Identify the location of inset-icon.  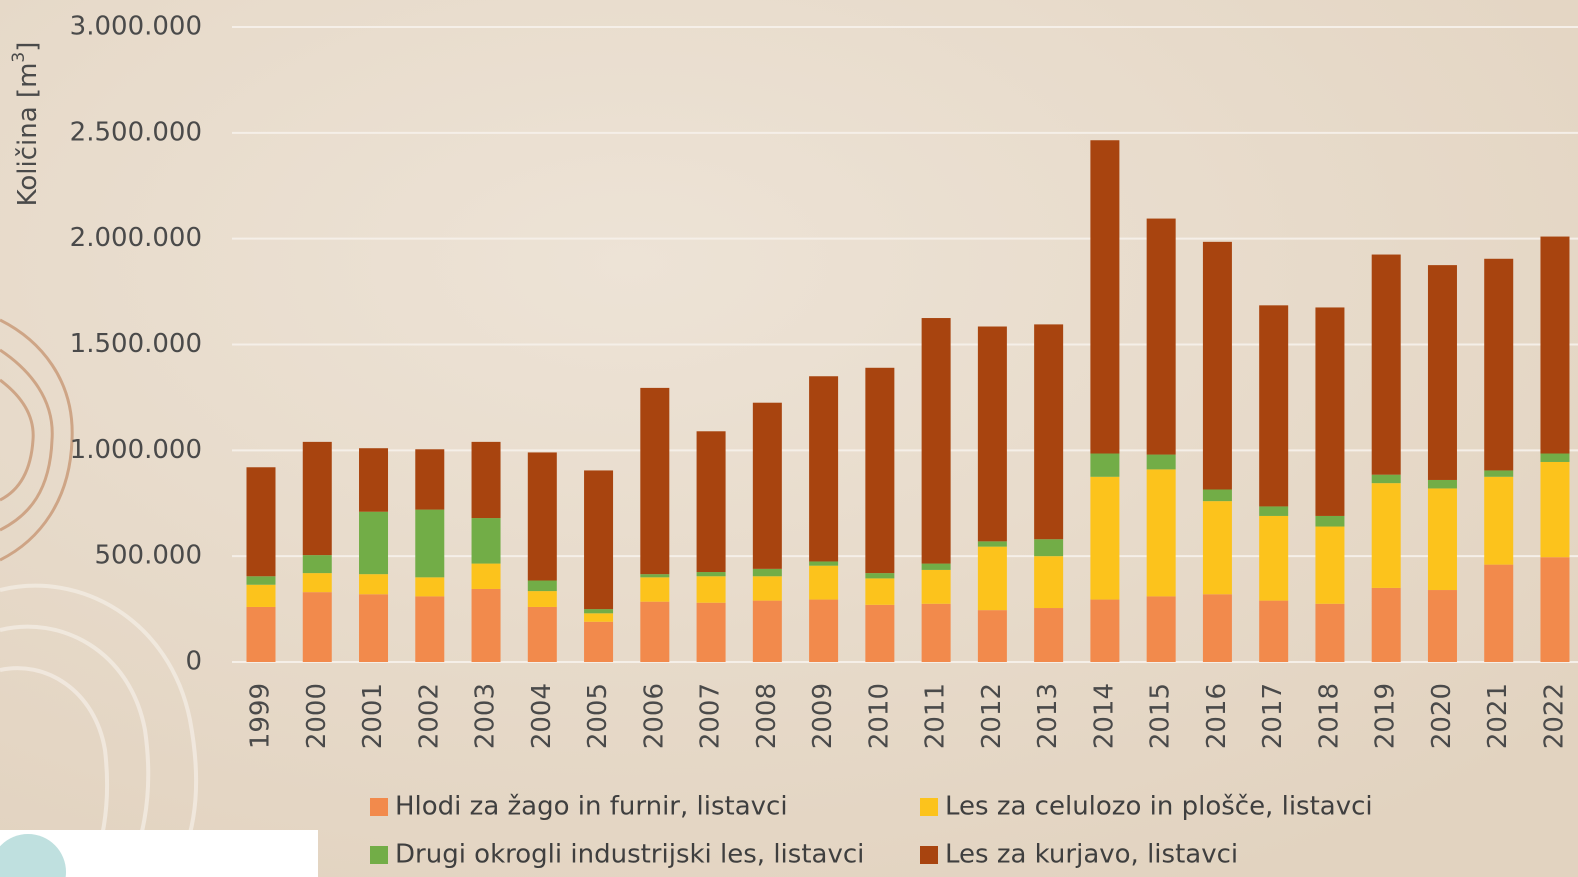
(33, 855).